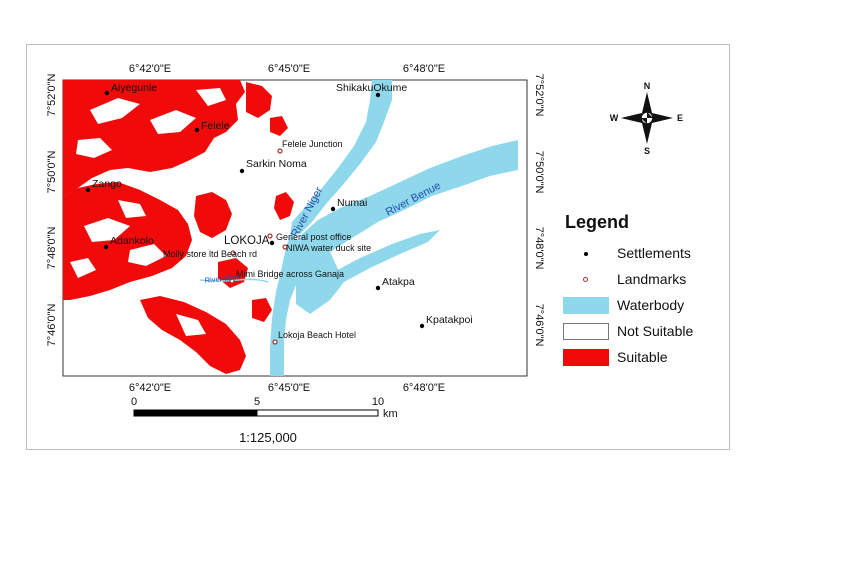  Describe the element at coordinates (88, 190) in the screenshot. I see `settlement-point-zango` at that location.